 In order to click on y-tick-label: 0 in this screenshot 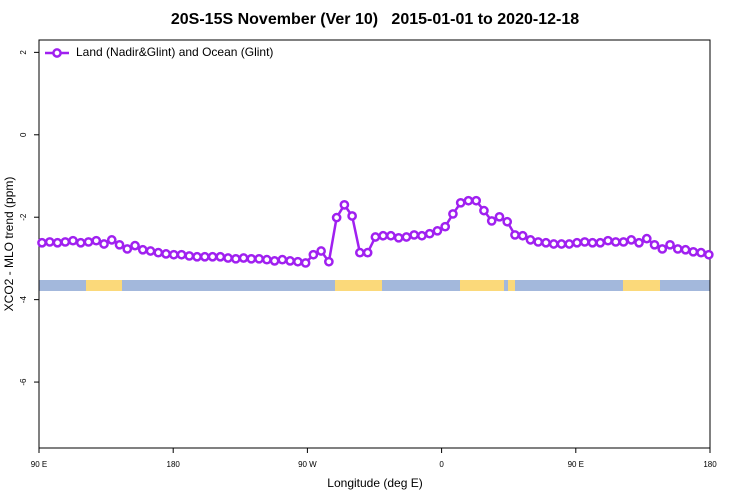, I will do `click(23, 134)`.